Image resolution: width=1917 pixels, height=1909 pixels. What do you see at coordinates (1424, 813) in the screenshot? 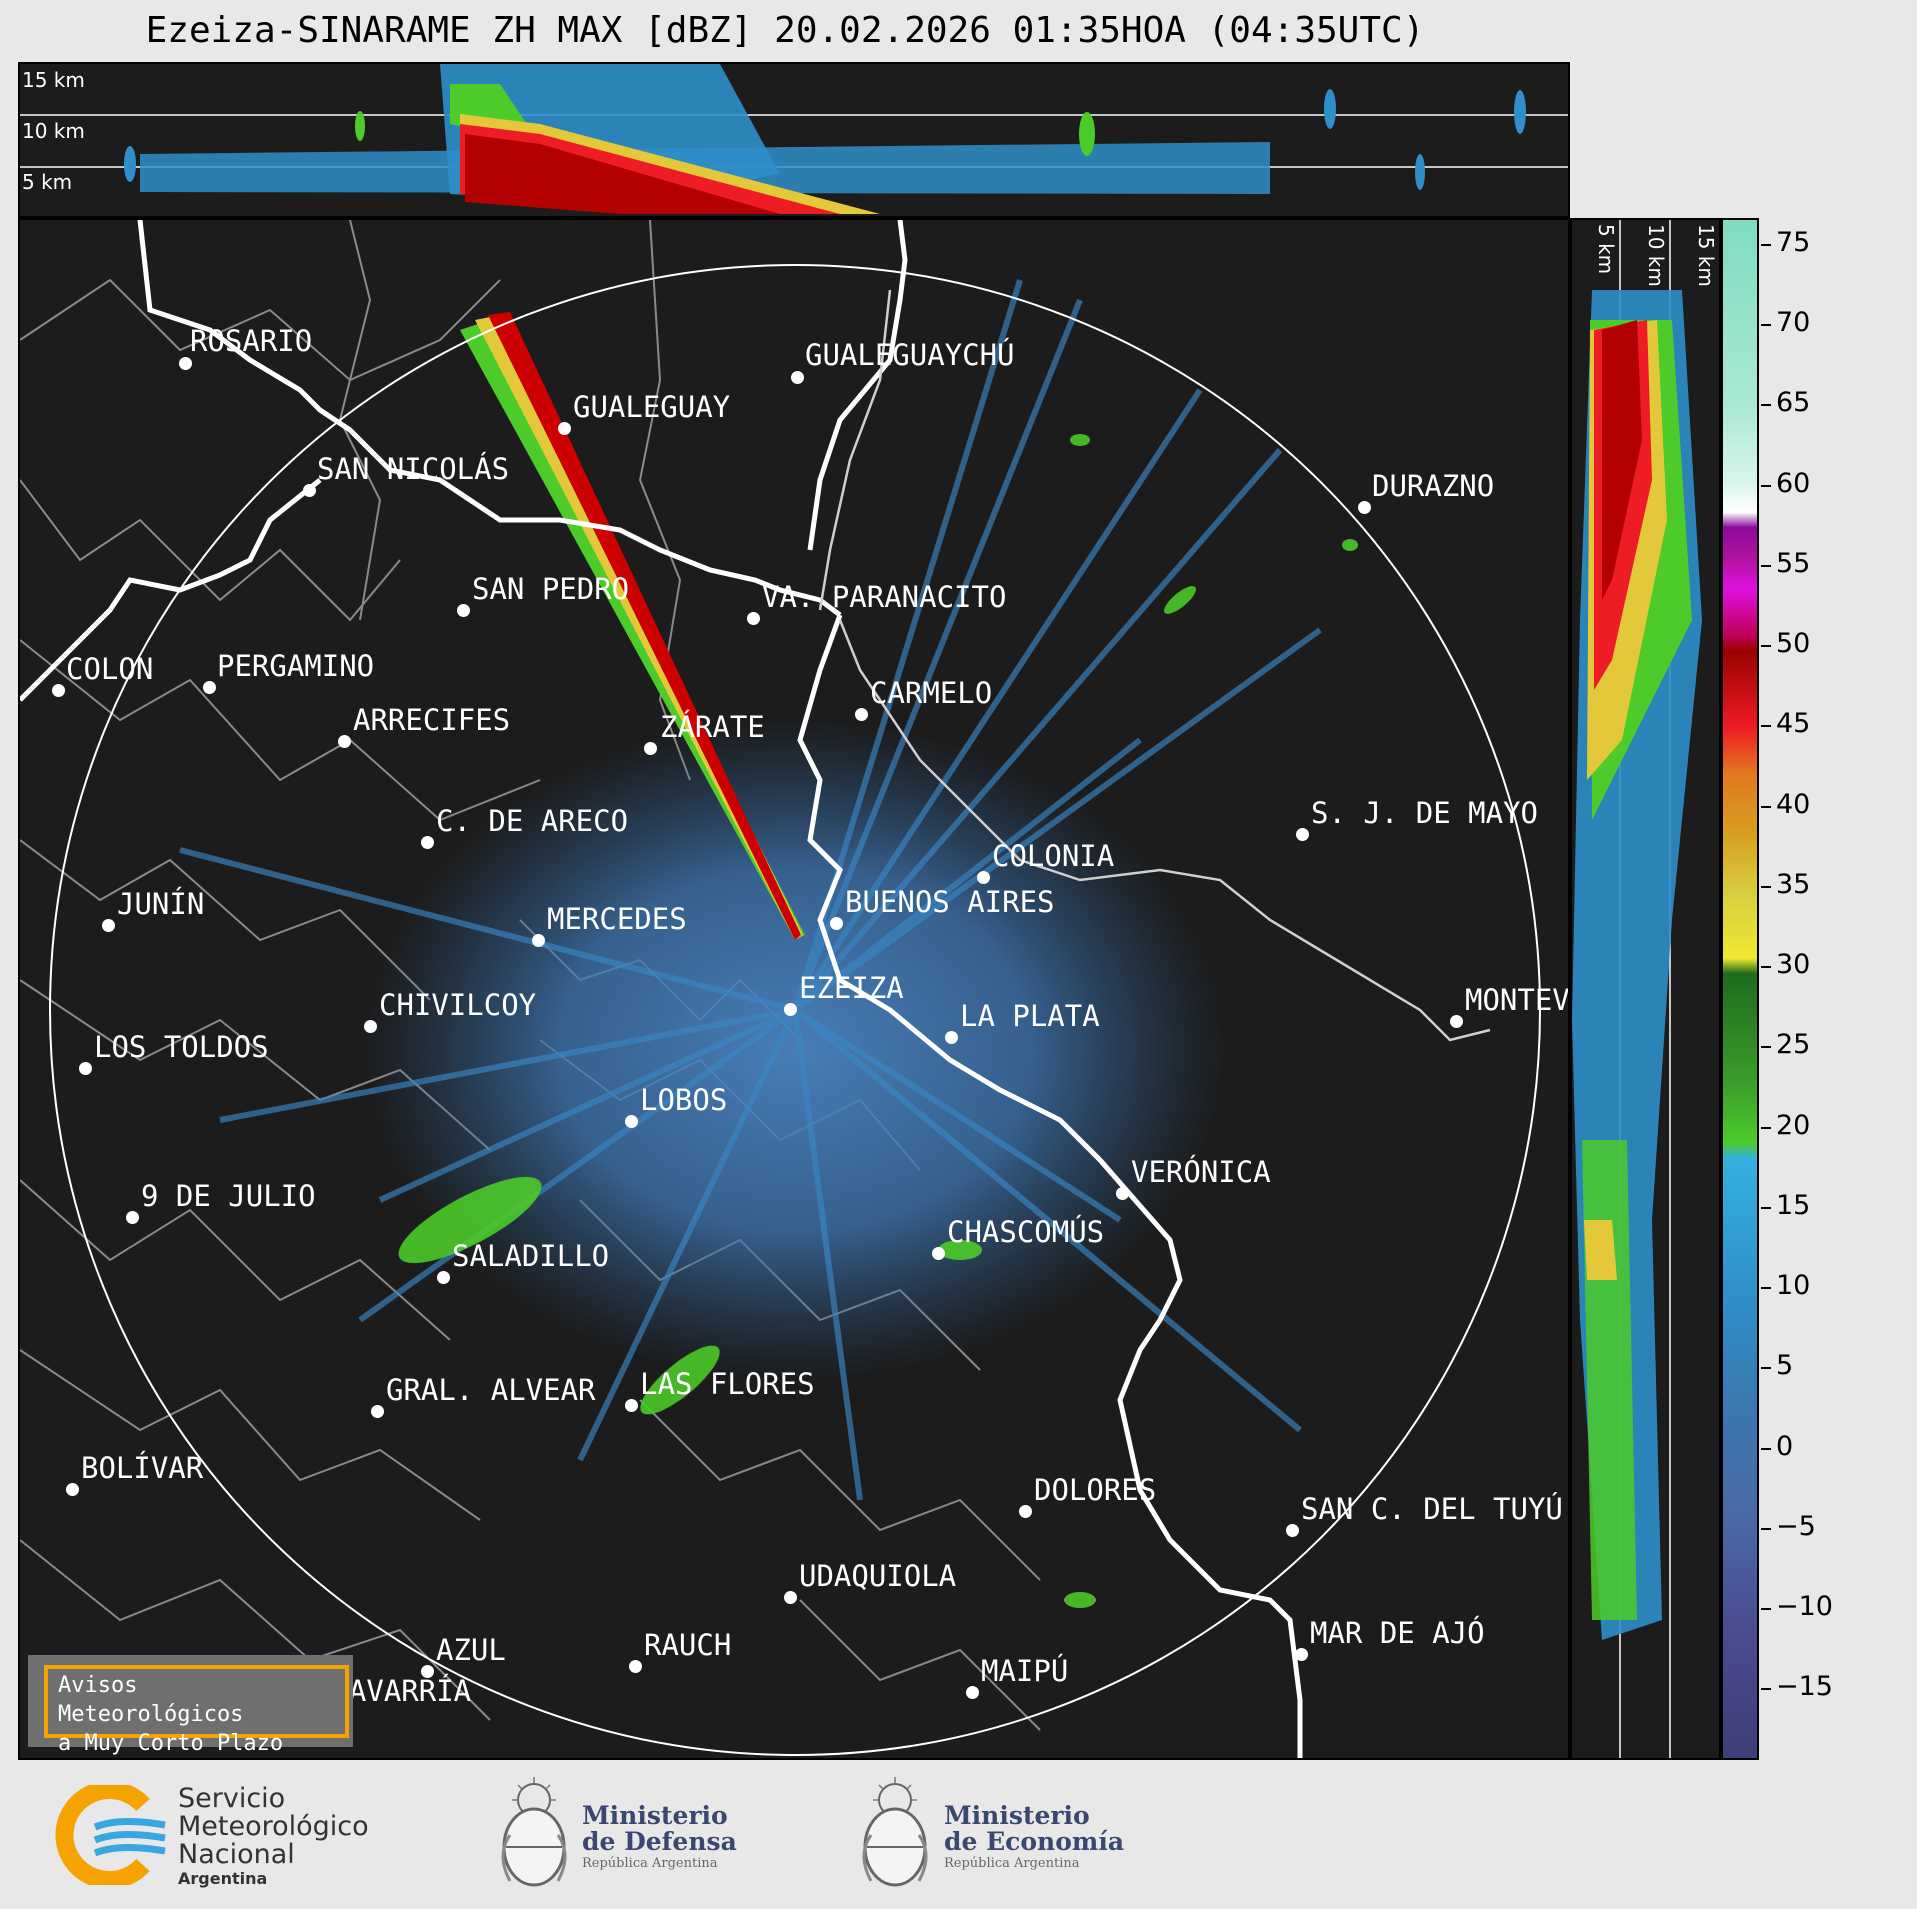
I see `city-sj-de-mayo: S. J. DE MAYO` at bounding box center [1424, 813].